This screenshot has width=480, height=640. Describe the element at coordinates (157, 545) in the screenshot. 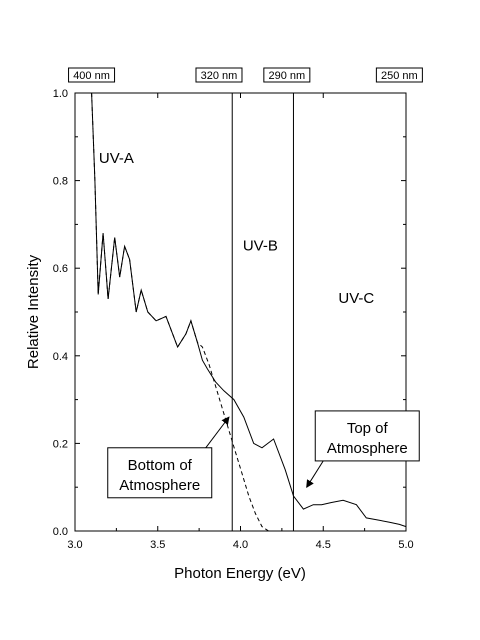

I see `x-tick-label: 3.5` at that location.